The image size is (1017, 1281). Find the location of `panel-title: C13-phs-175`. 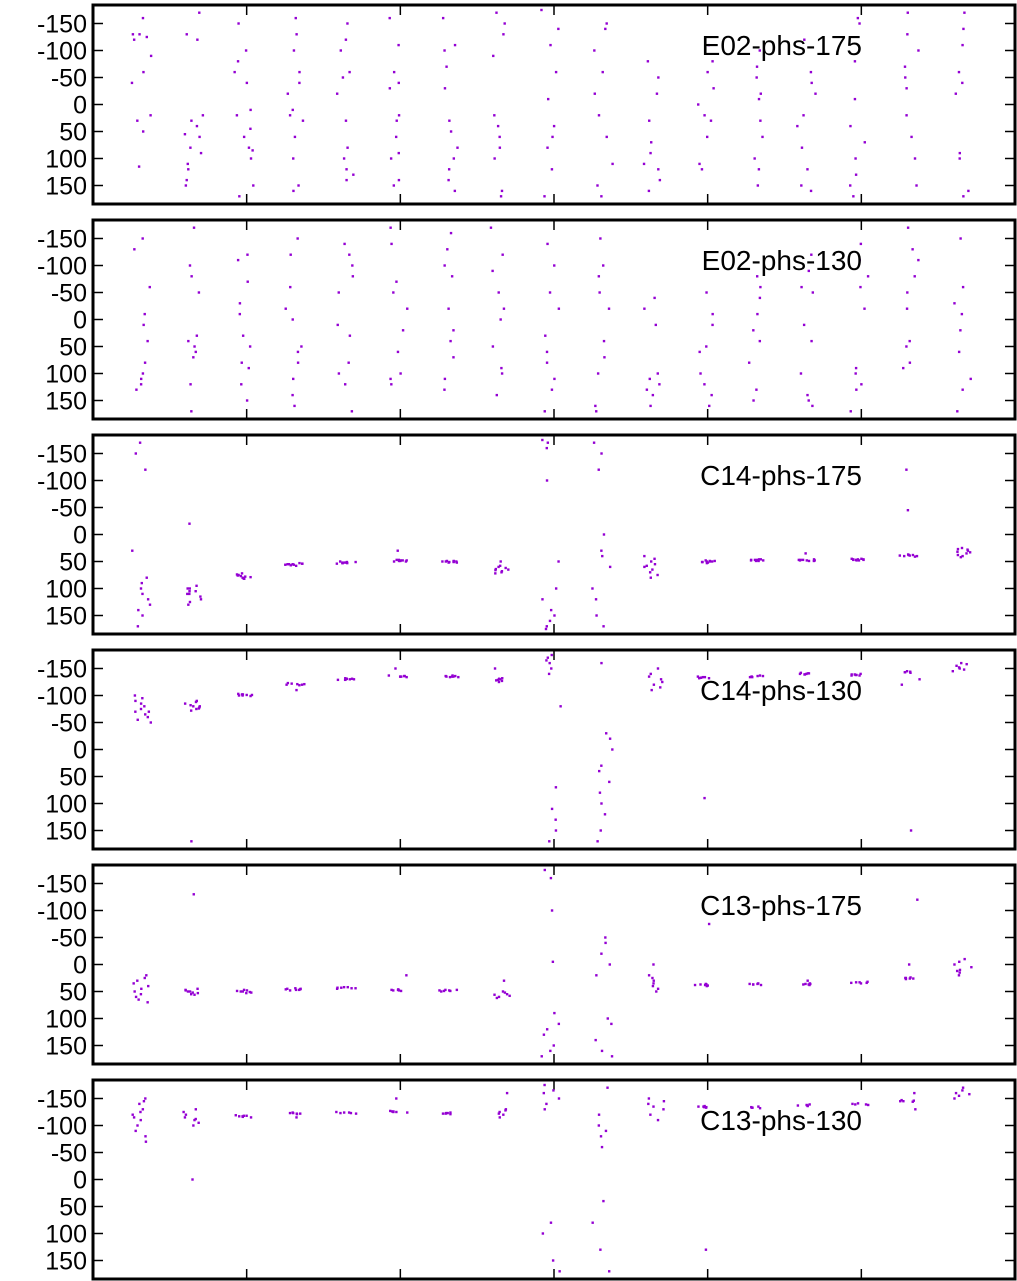

panel-title: C13-phs-175 is located at coordinates (781, 905).